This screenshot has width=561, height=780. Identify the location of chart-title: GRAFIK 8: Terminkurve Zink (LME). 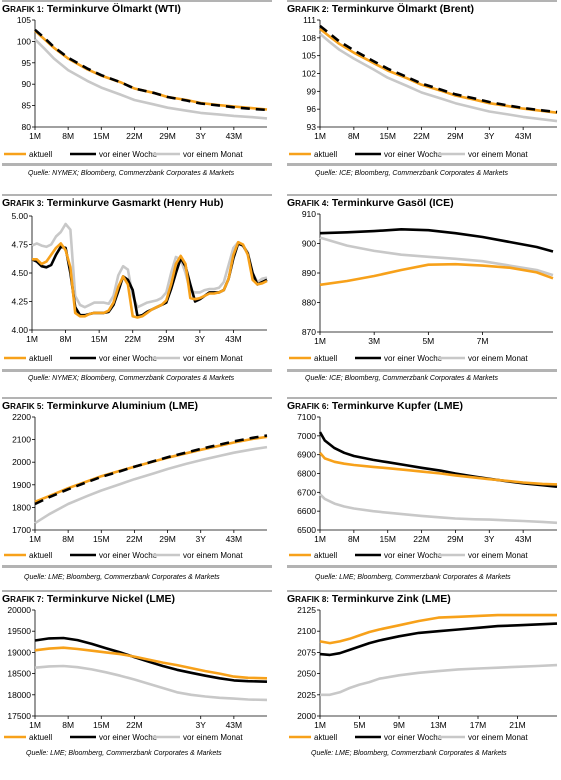
(369, 599).